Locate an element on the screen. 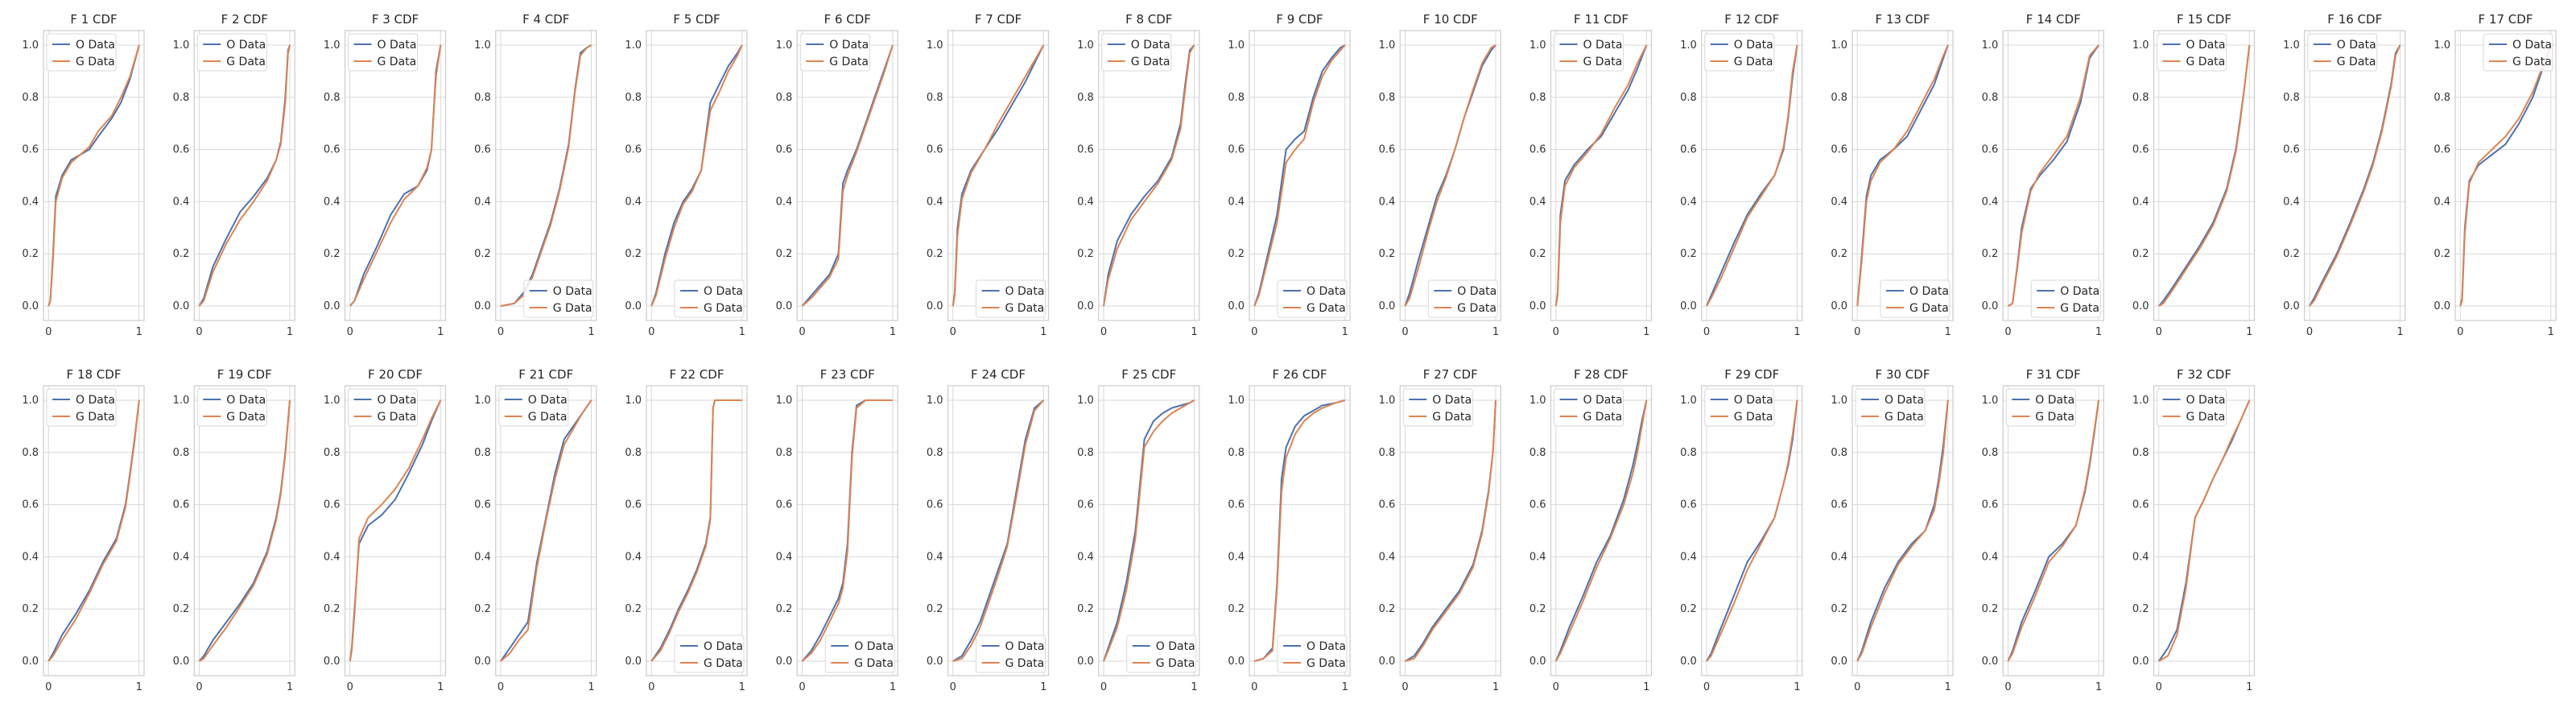 This screenshot has width=2576, height=728. cdf-panel: 0.0 0.2 0.4 0.6 0.8 1.0 0 1 F 32 CDF O Data G Data is located at coordinates (2194, 530).